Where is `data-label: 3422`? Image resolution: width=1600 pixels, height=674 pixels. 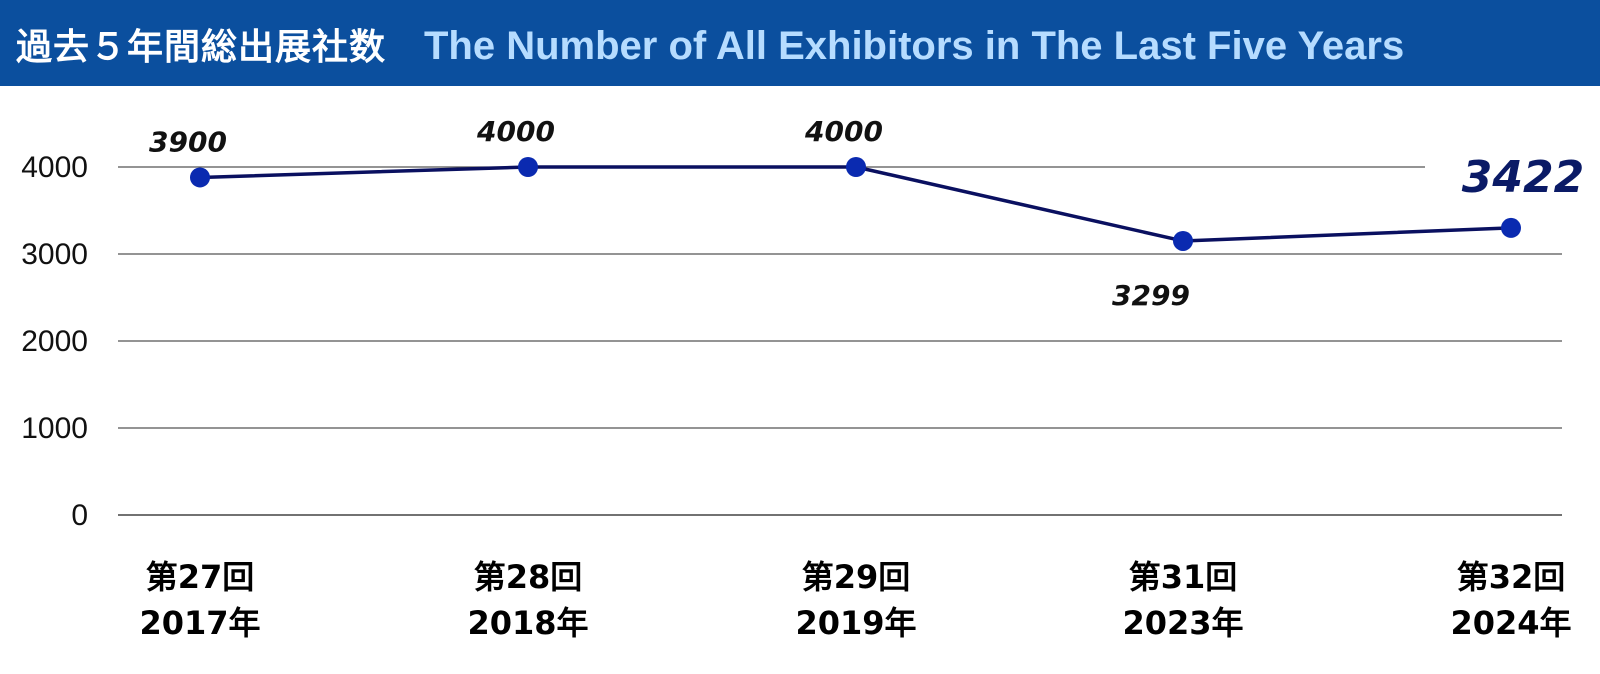 data-label: 3422 is located at coordinates (1523, 177).